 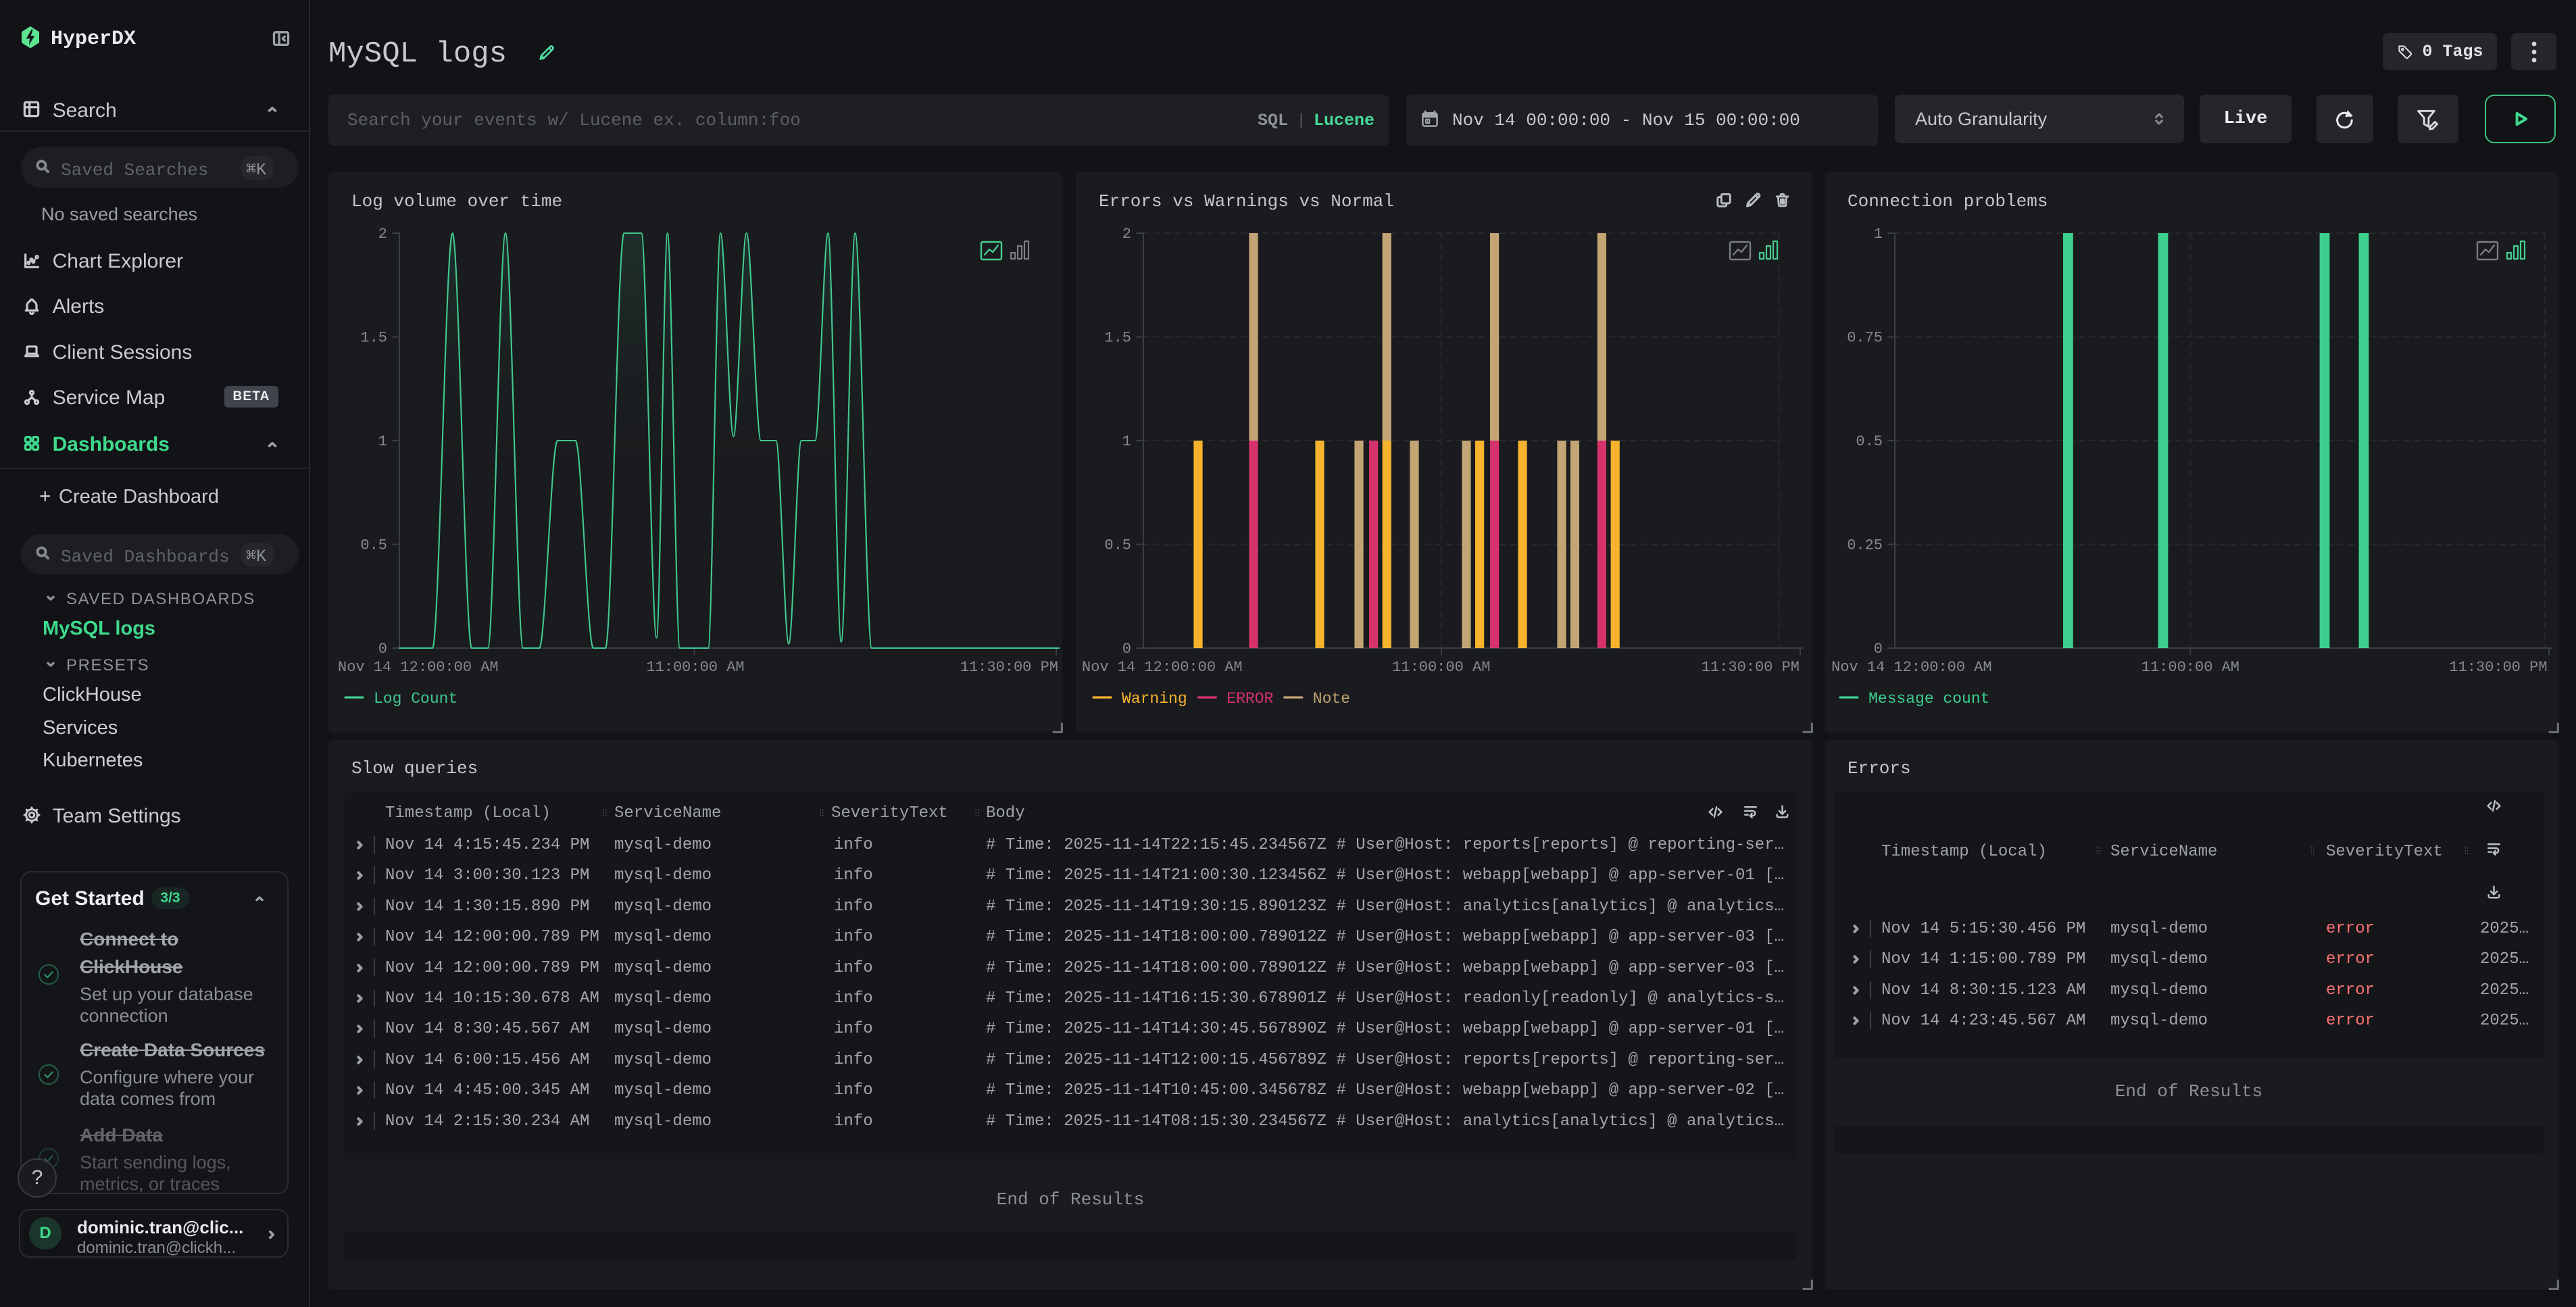 I want to click on svg-text: Note, so click(x=1332, y=699).